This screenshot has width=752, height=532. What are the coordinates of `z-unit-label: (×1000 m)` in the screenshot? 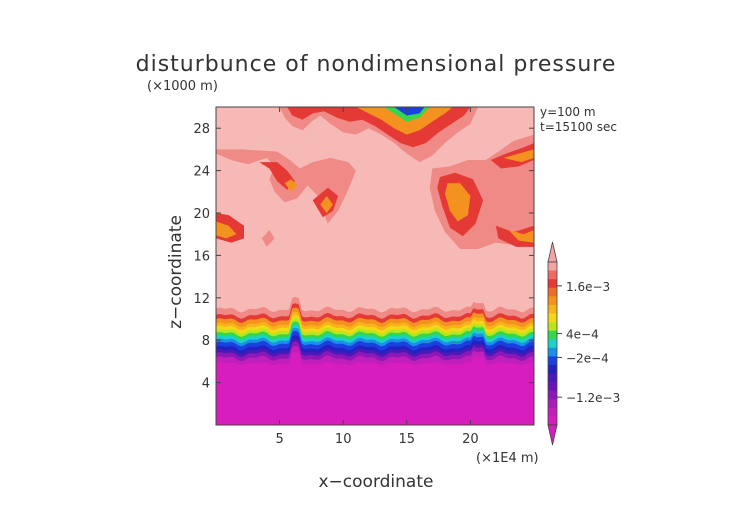 It's located at (182, 86).